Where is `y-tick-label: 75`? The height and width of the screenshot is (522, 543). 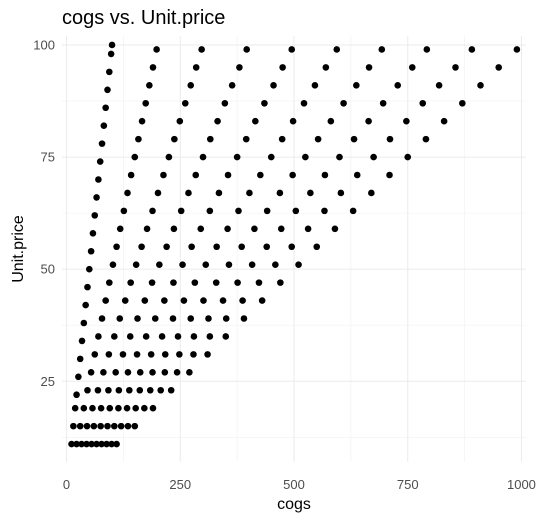
y-tick-label: 75 is located at coordinates (48, 157).